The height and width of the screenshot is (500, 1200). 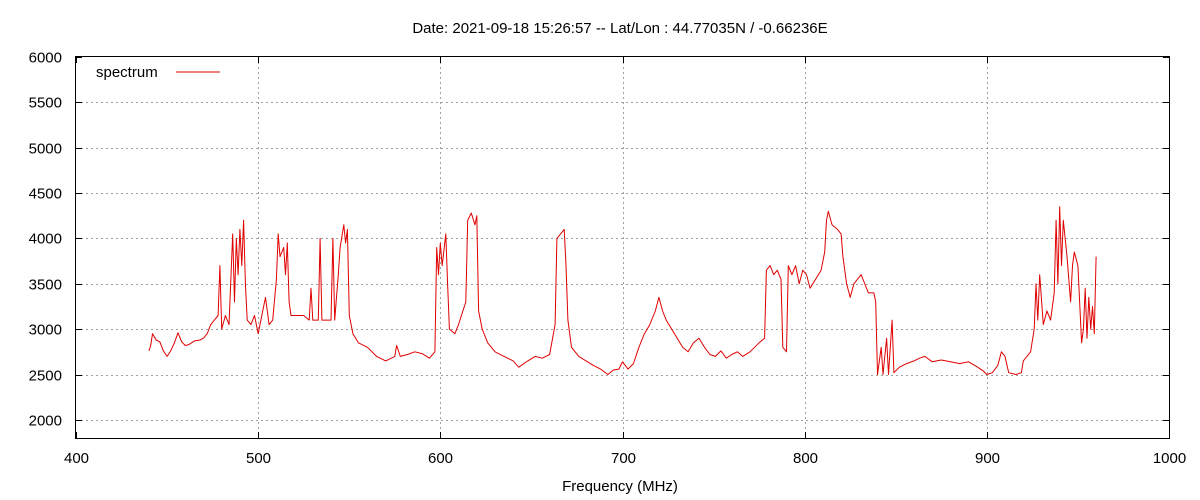 What do you see at coordinates (45, 239) in the screenshot?
I see `y-tick-label: 4000` at bounding box center [45, 239].